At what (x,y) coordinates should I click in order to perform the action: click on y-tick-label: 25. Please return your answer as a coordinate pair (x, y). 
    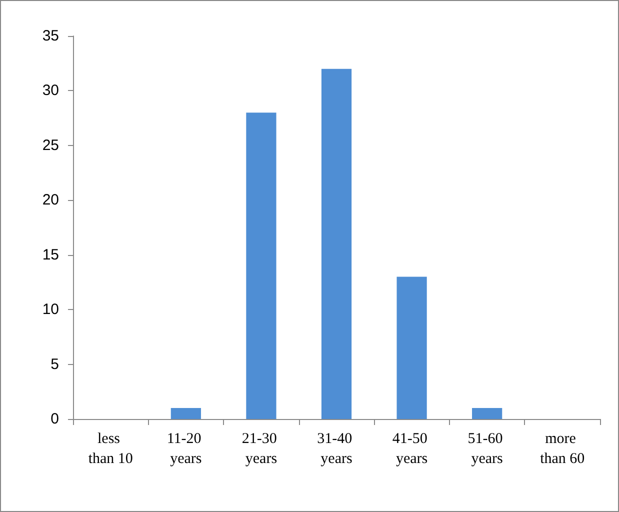
    Looking at the image, I should click on (50, 145).